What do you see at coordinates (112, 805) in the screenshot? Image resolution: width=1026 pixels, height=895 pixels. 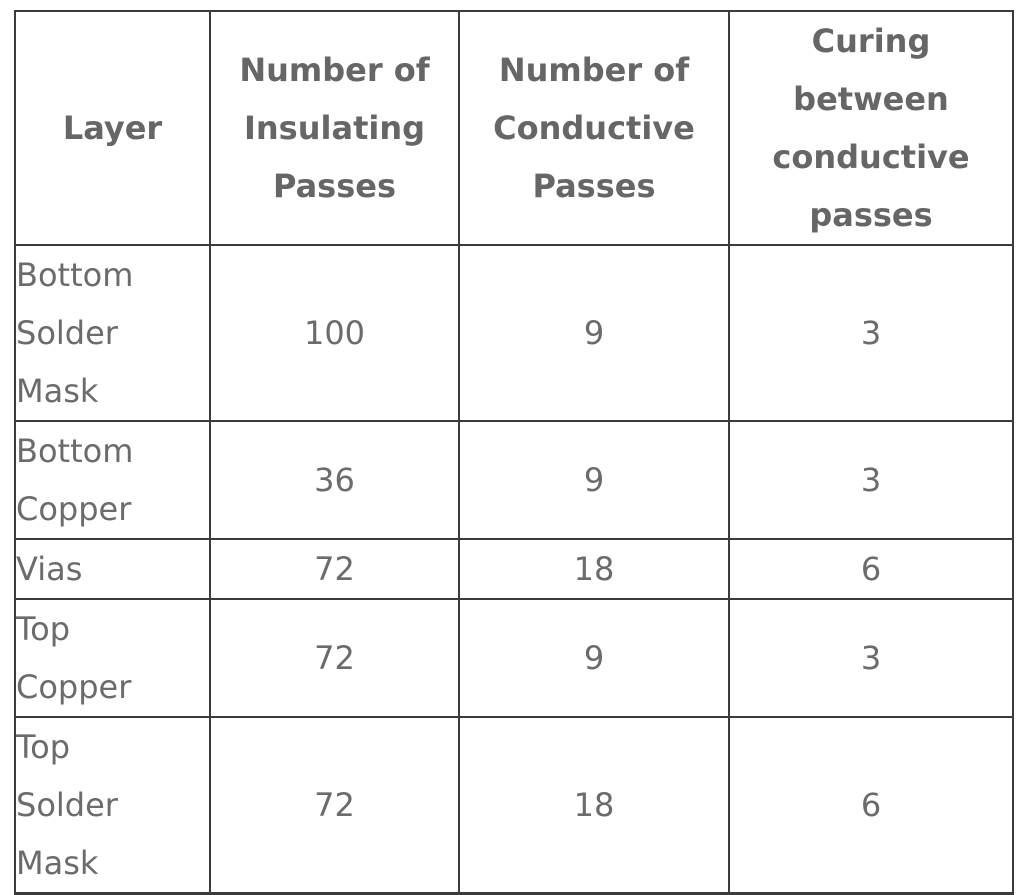 I see `cell-layer: Top Solder Mask` at bounding box center [112, 805].